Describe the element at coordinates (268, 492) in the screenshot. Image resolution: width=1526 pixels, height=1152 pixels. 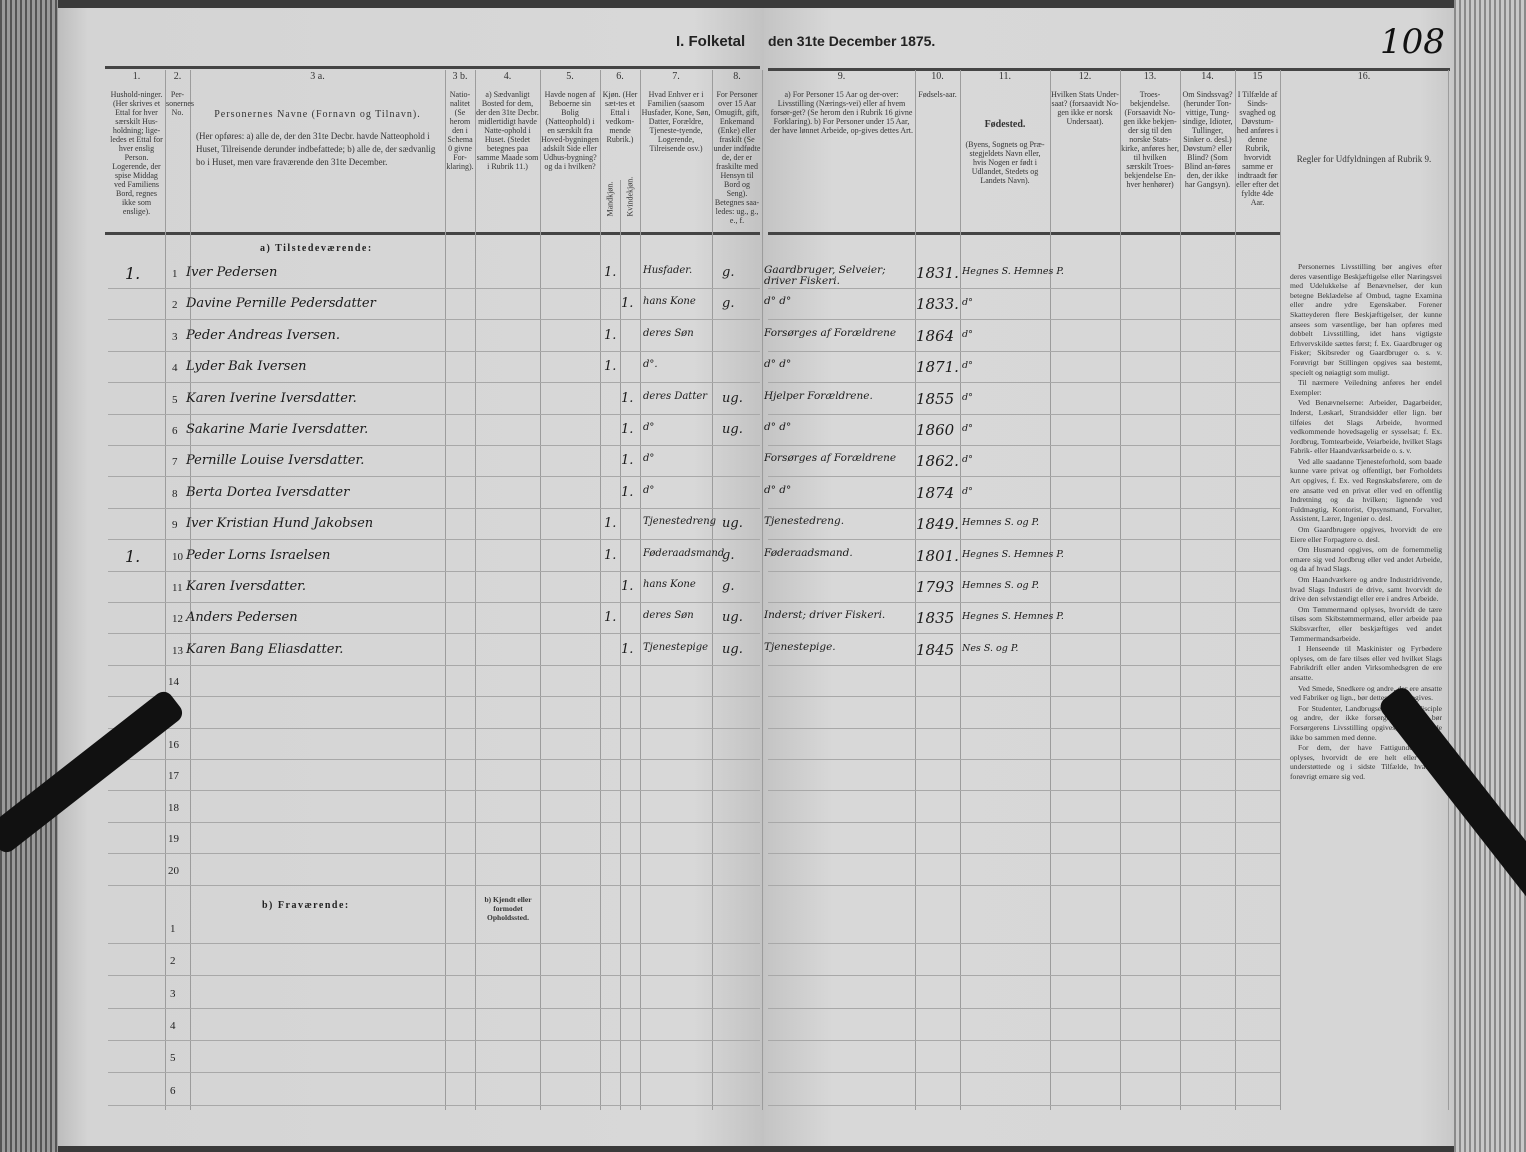
I see `person-name: Berta Dortea Iversdatter` at that location.